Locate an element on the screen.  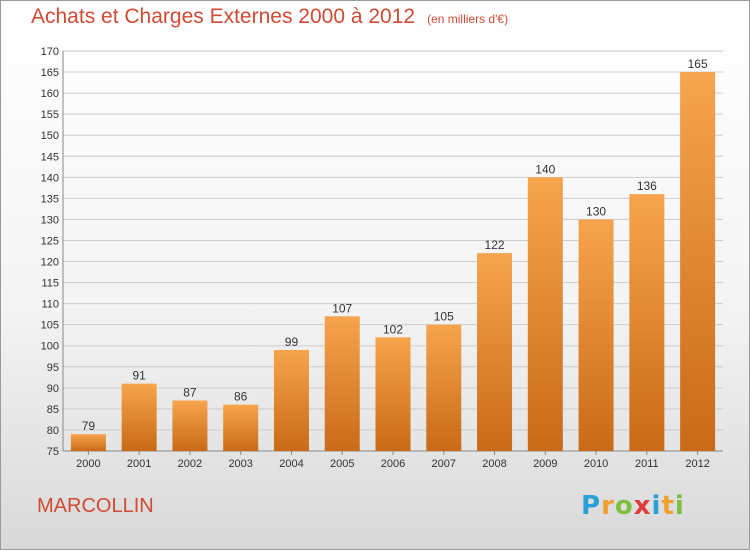
data-label: 122 is located at coordinates (495, 245).